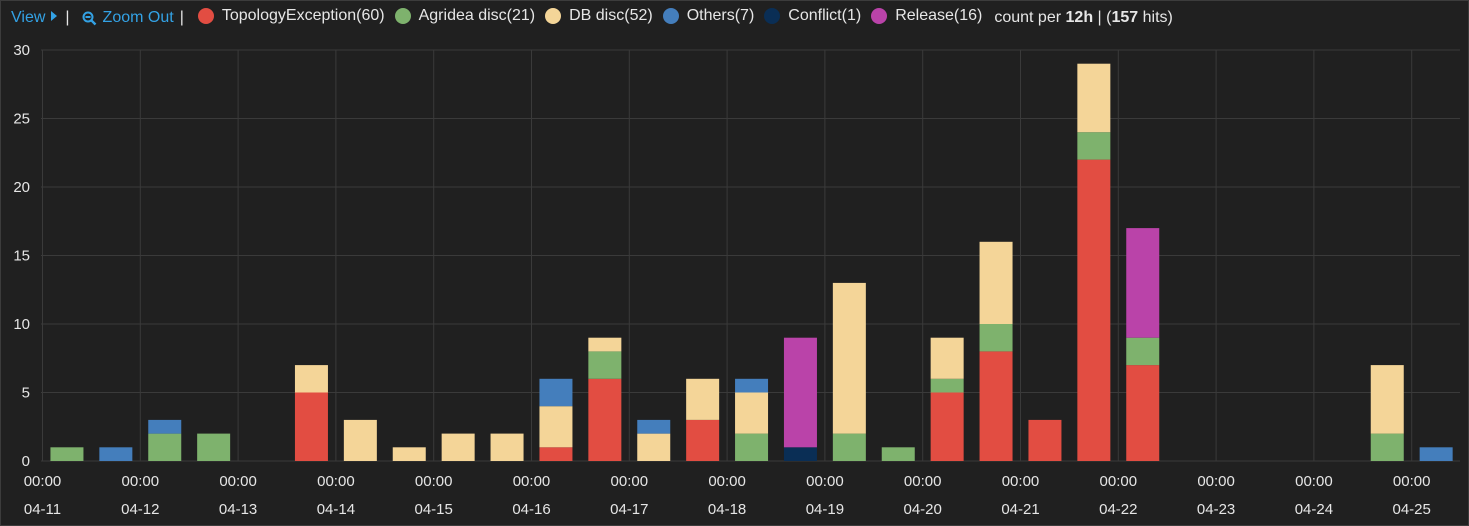 This screenshot has width=1469, height=526. Describe the element at coordinates (1093, 145) in the screenshot. I see `bar-segment-agridea-disc: Agridea disc 04-21 12:00: 2` at that location.